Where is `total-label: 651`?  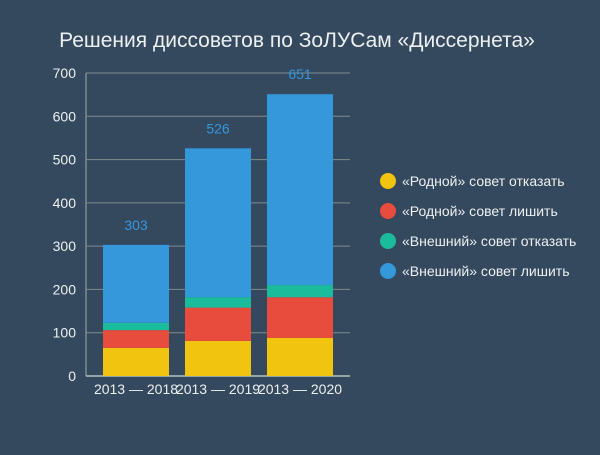
total-label: 651 is located at coordinates (300, 74).